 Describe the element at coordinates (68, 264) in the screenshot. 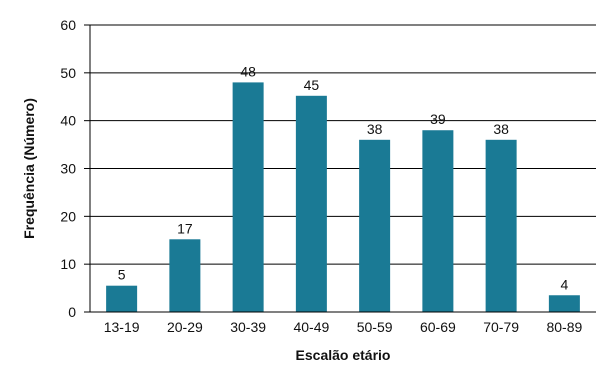

I see `y-tick-label: 10` at that location.